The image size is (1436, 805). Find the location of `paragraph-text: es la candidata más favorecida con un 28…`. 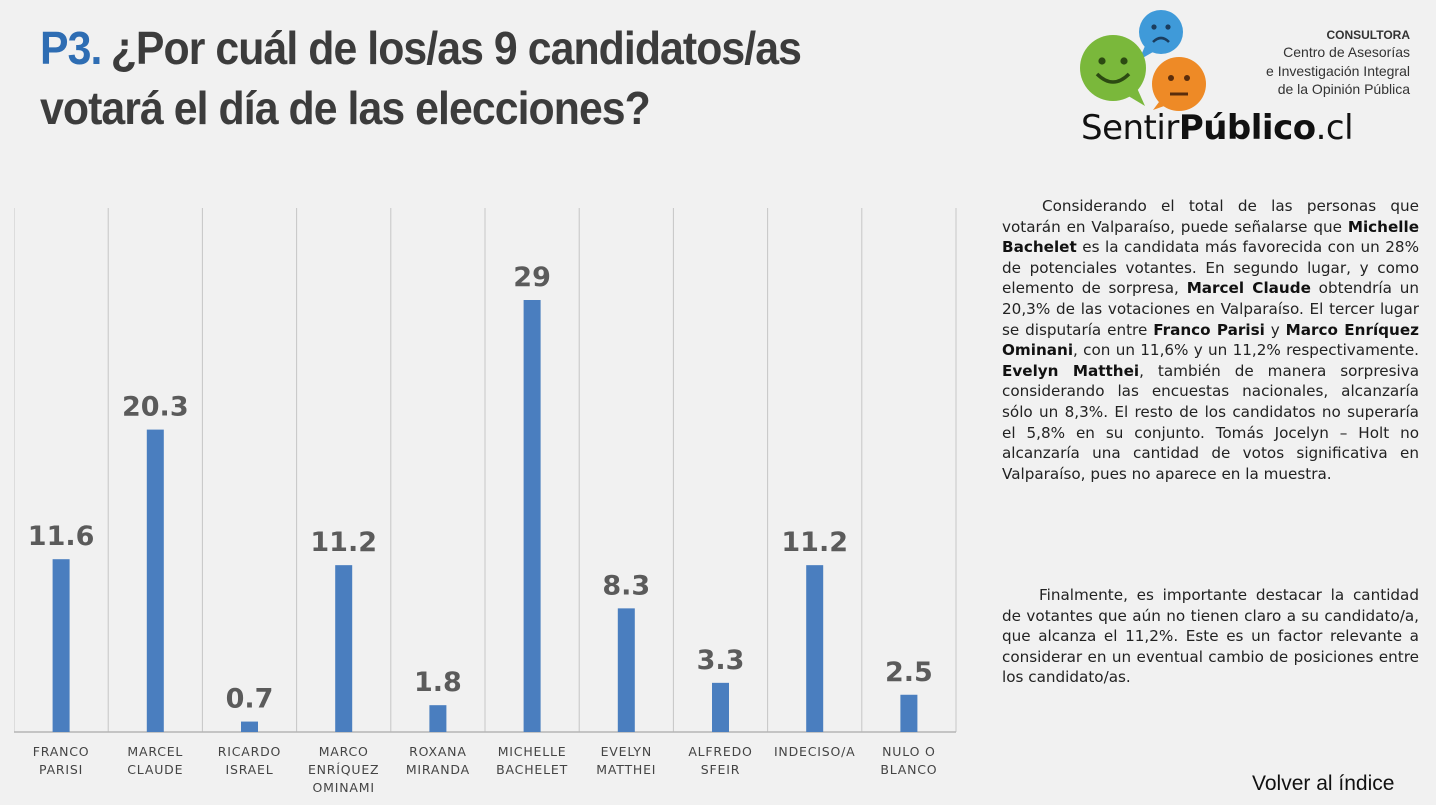

paragraph-text: es la candidata más favorecida con un 28… is located at coordinates (1210, 268).